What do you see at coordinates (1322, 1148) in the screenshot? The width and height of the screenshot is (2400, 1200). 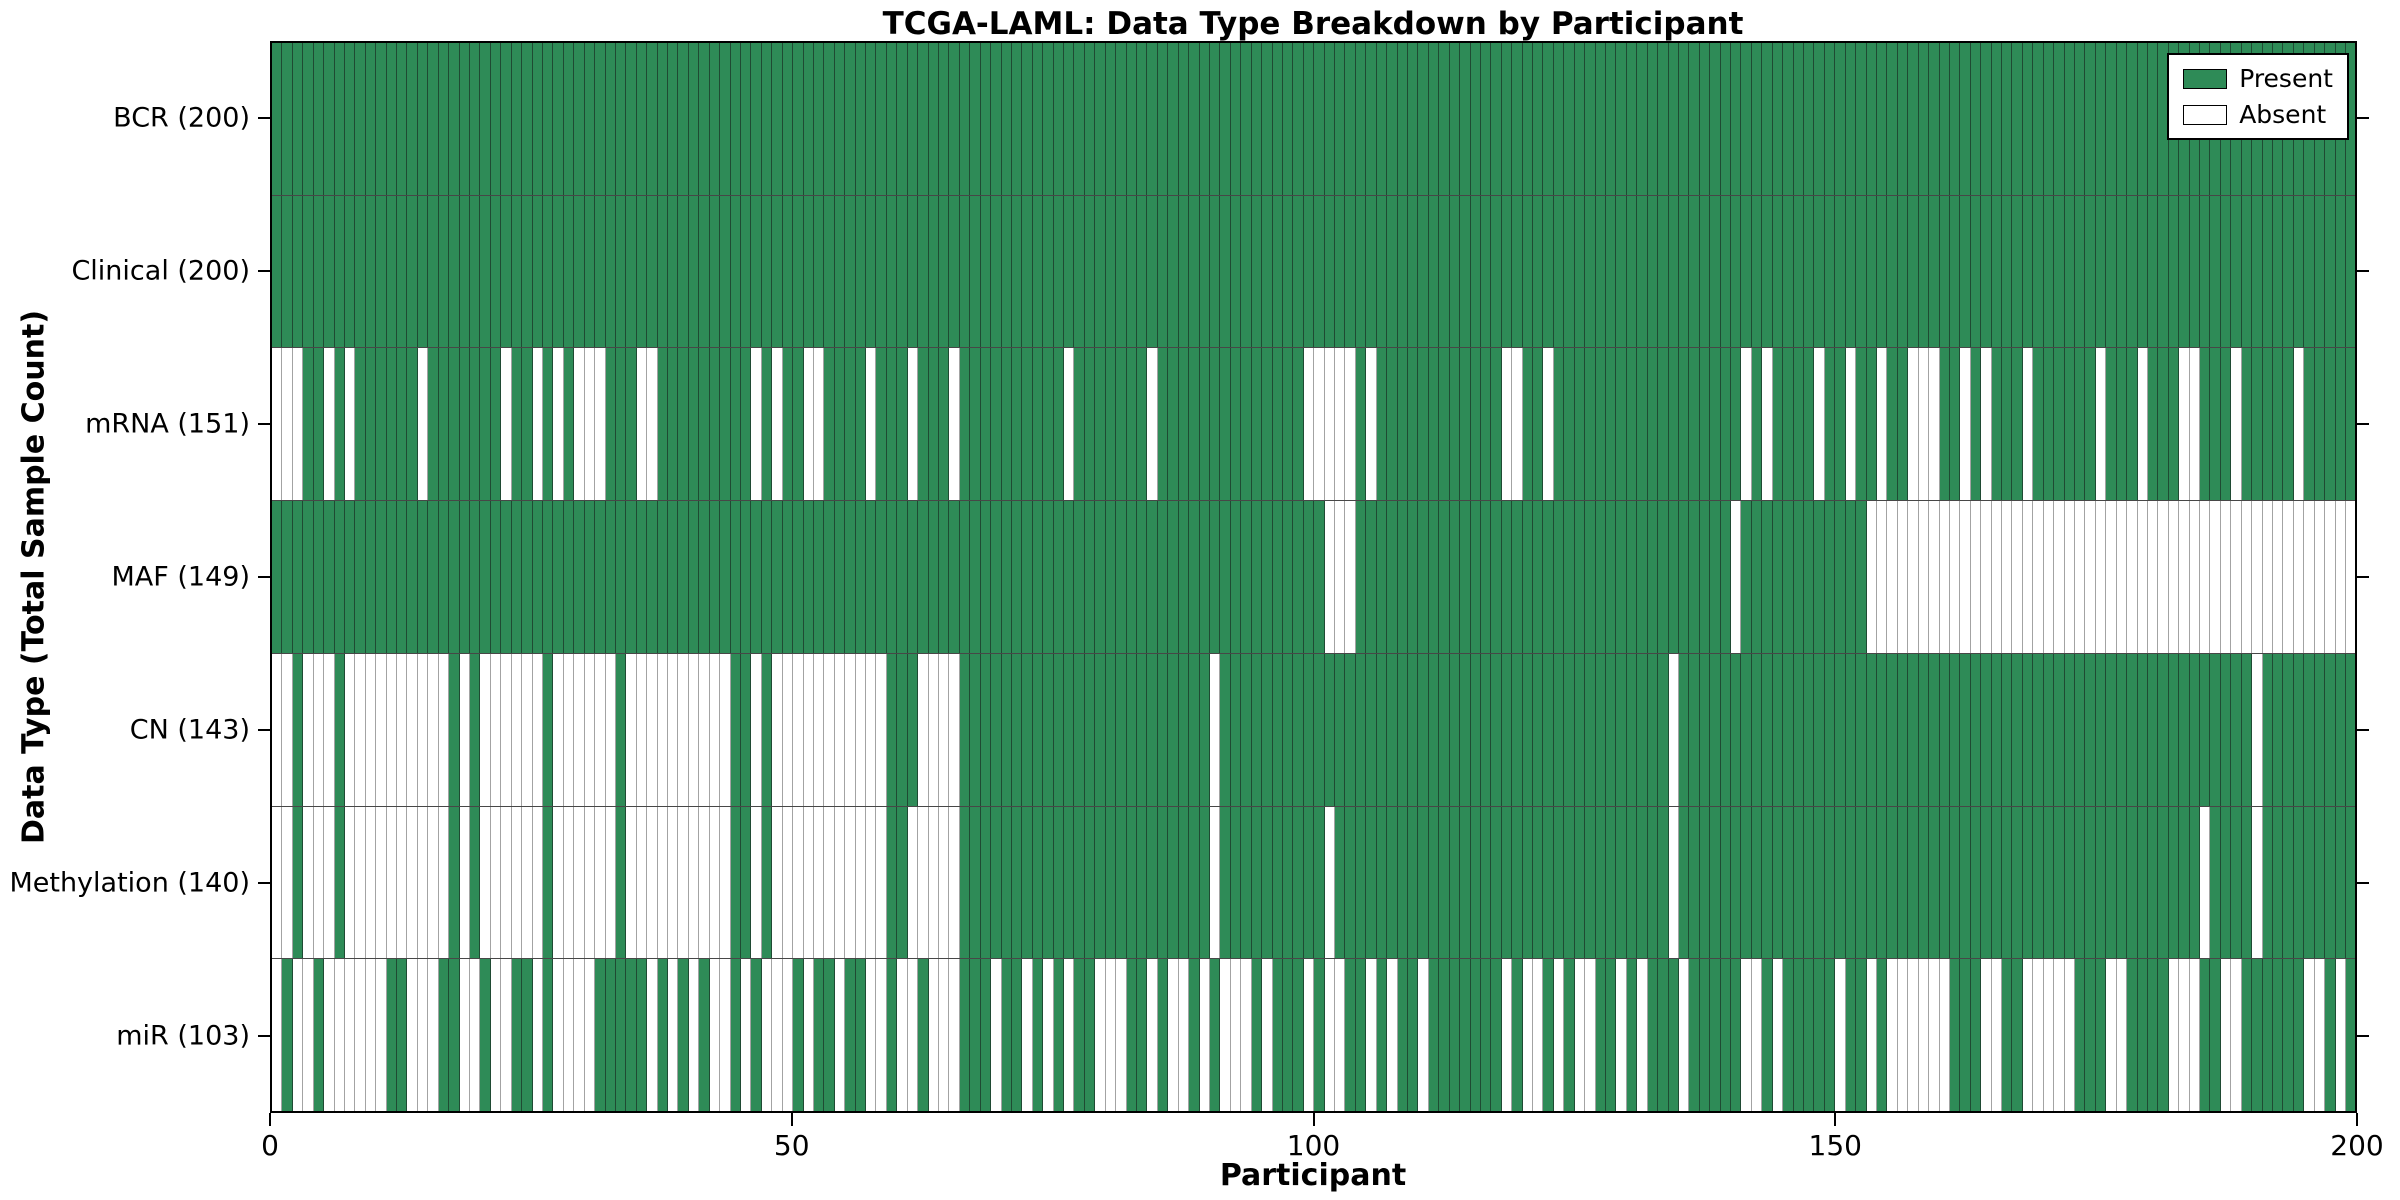 I see `x-axis-ticks: 0 50 100 150 200` at bounding box center [1322, 1148].